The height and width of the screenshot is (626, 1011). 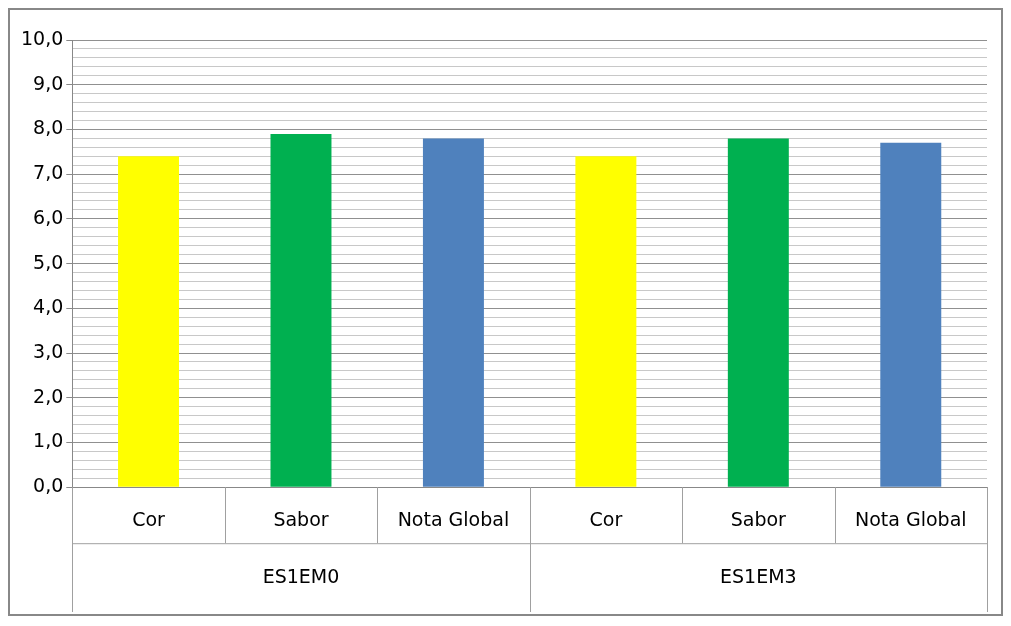 What do you see at coordinates (48, 395) in the screenshot?
I see `y-tick-label: 2,0` at bounding box center [48, 395].